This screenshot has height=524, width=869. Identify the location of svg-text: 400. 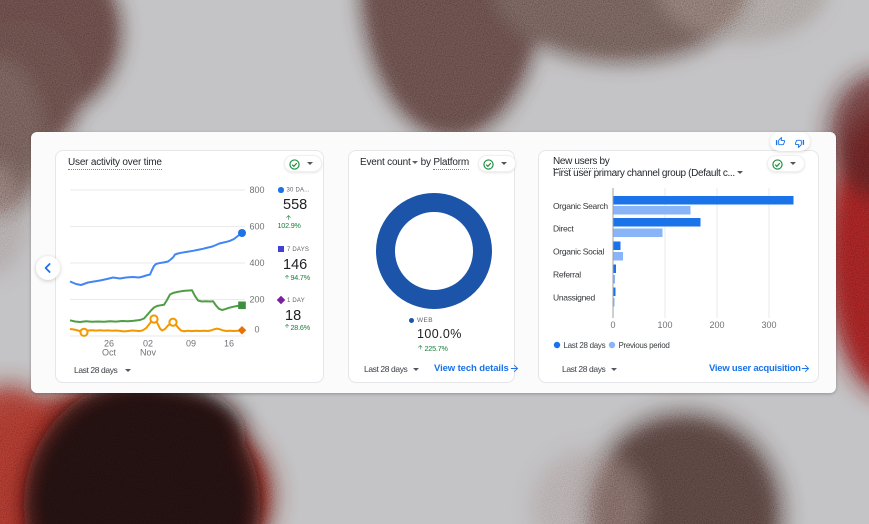
(256, 263).